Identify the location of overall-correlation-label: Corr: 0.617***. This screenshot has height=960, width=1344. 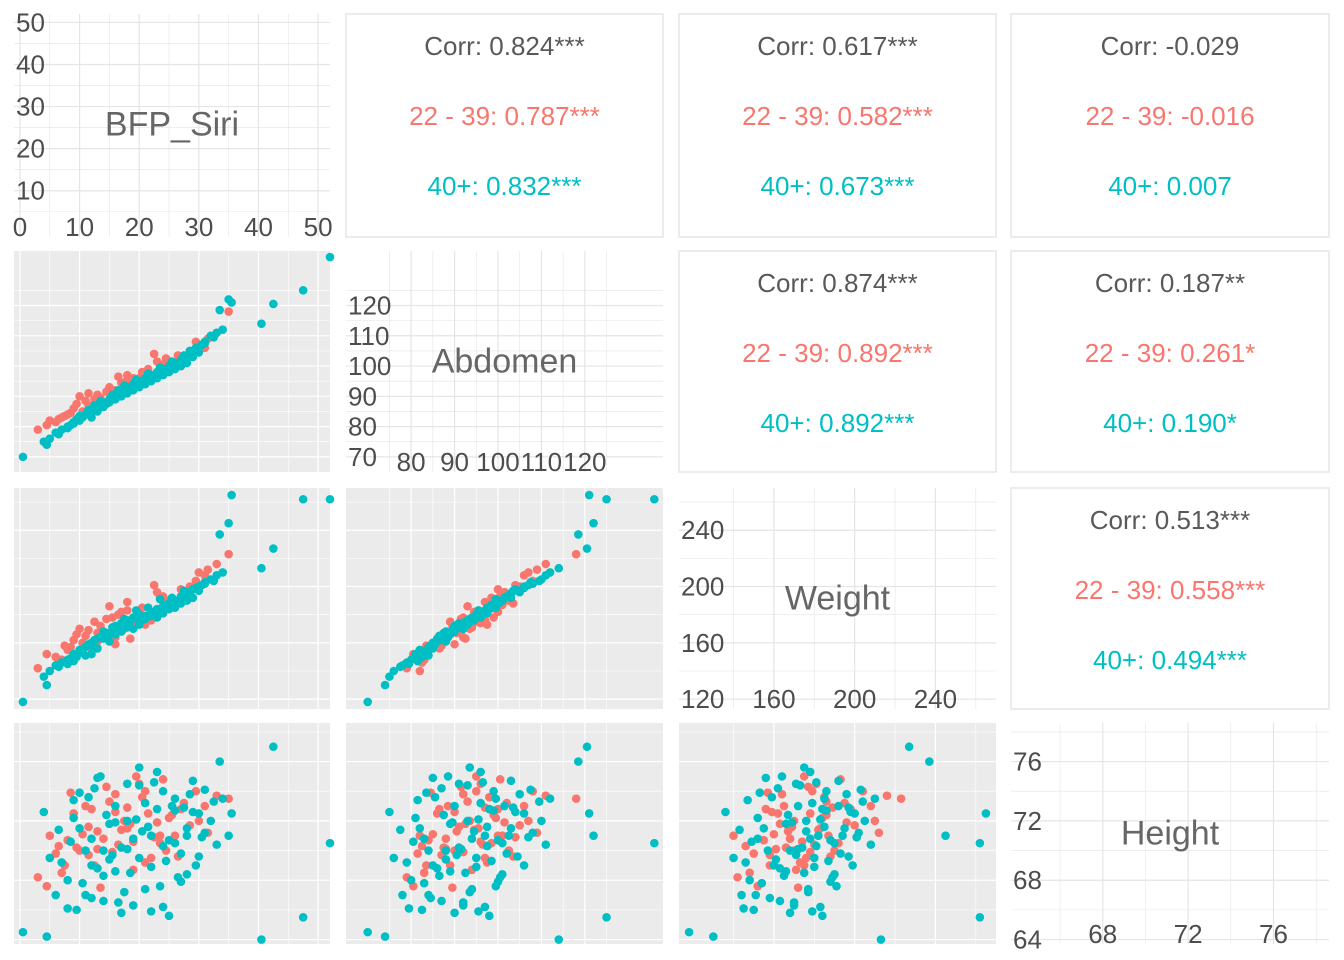
(837, 46).